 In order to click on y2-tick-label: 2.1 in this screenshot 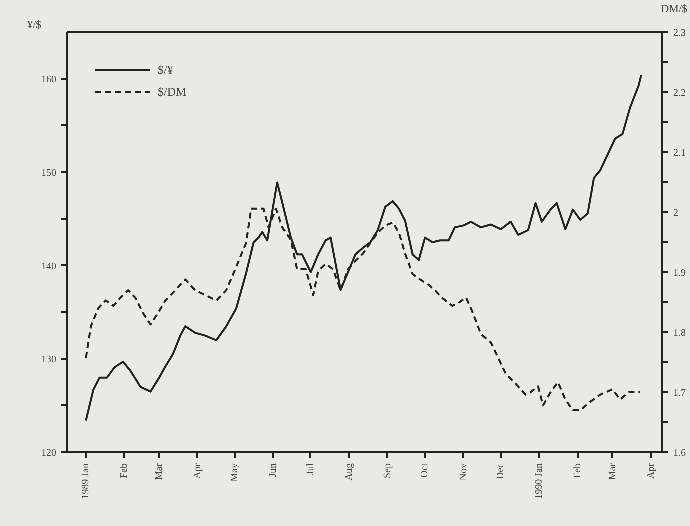, I will do `click(680, 153)`.